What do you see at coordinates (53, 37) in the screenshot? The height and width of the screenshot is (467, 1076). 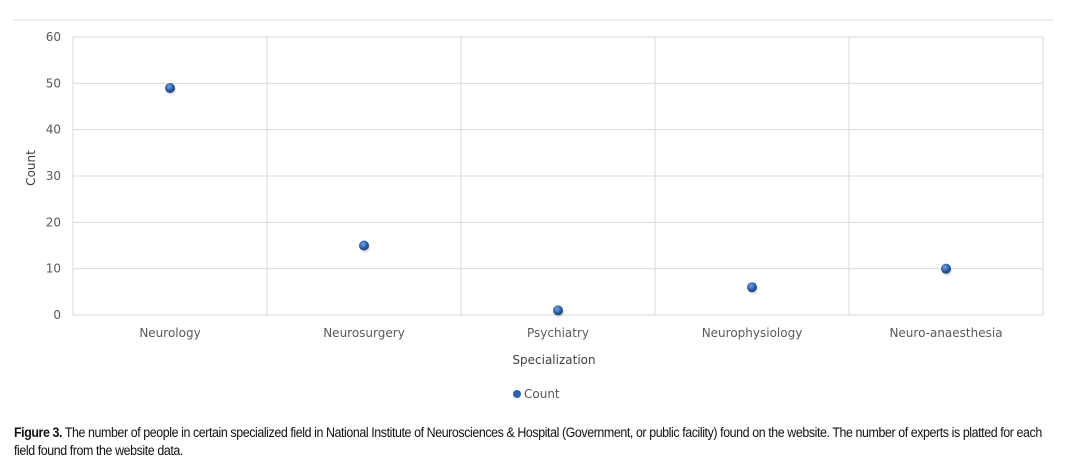 I see `y-tick-label: 60` at bounding box center [53, 37].